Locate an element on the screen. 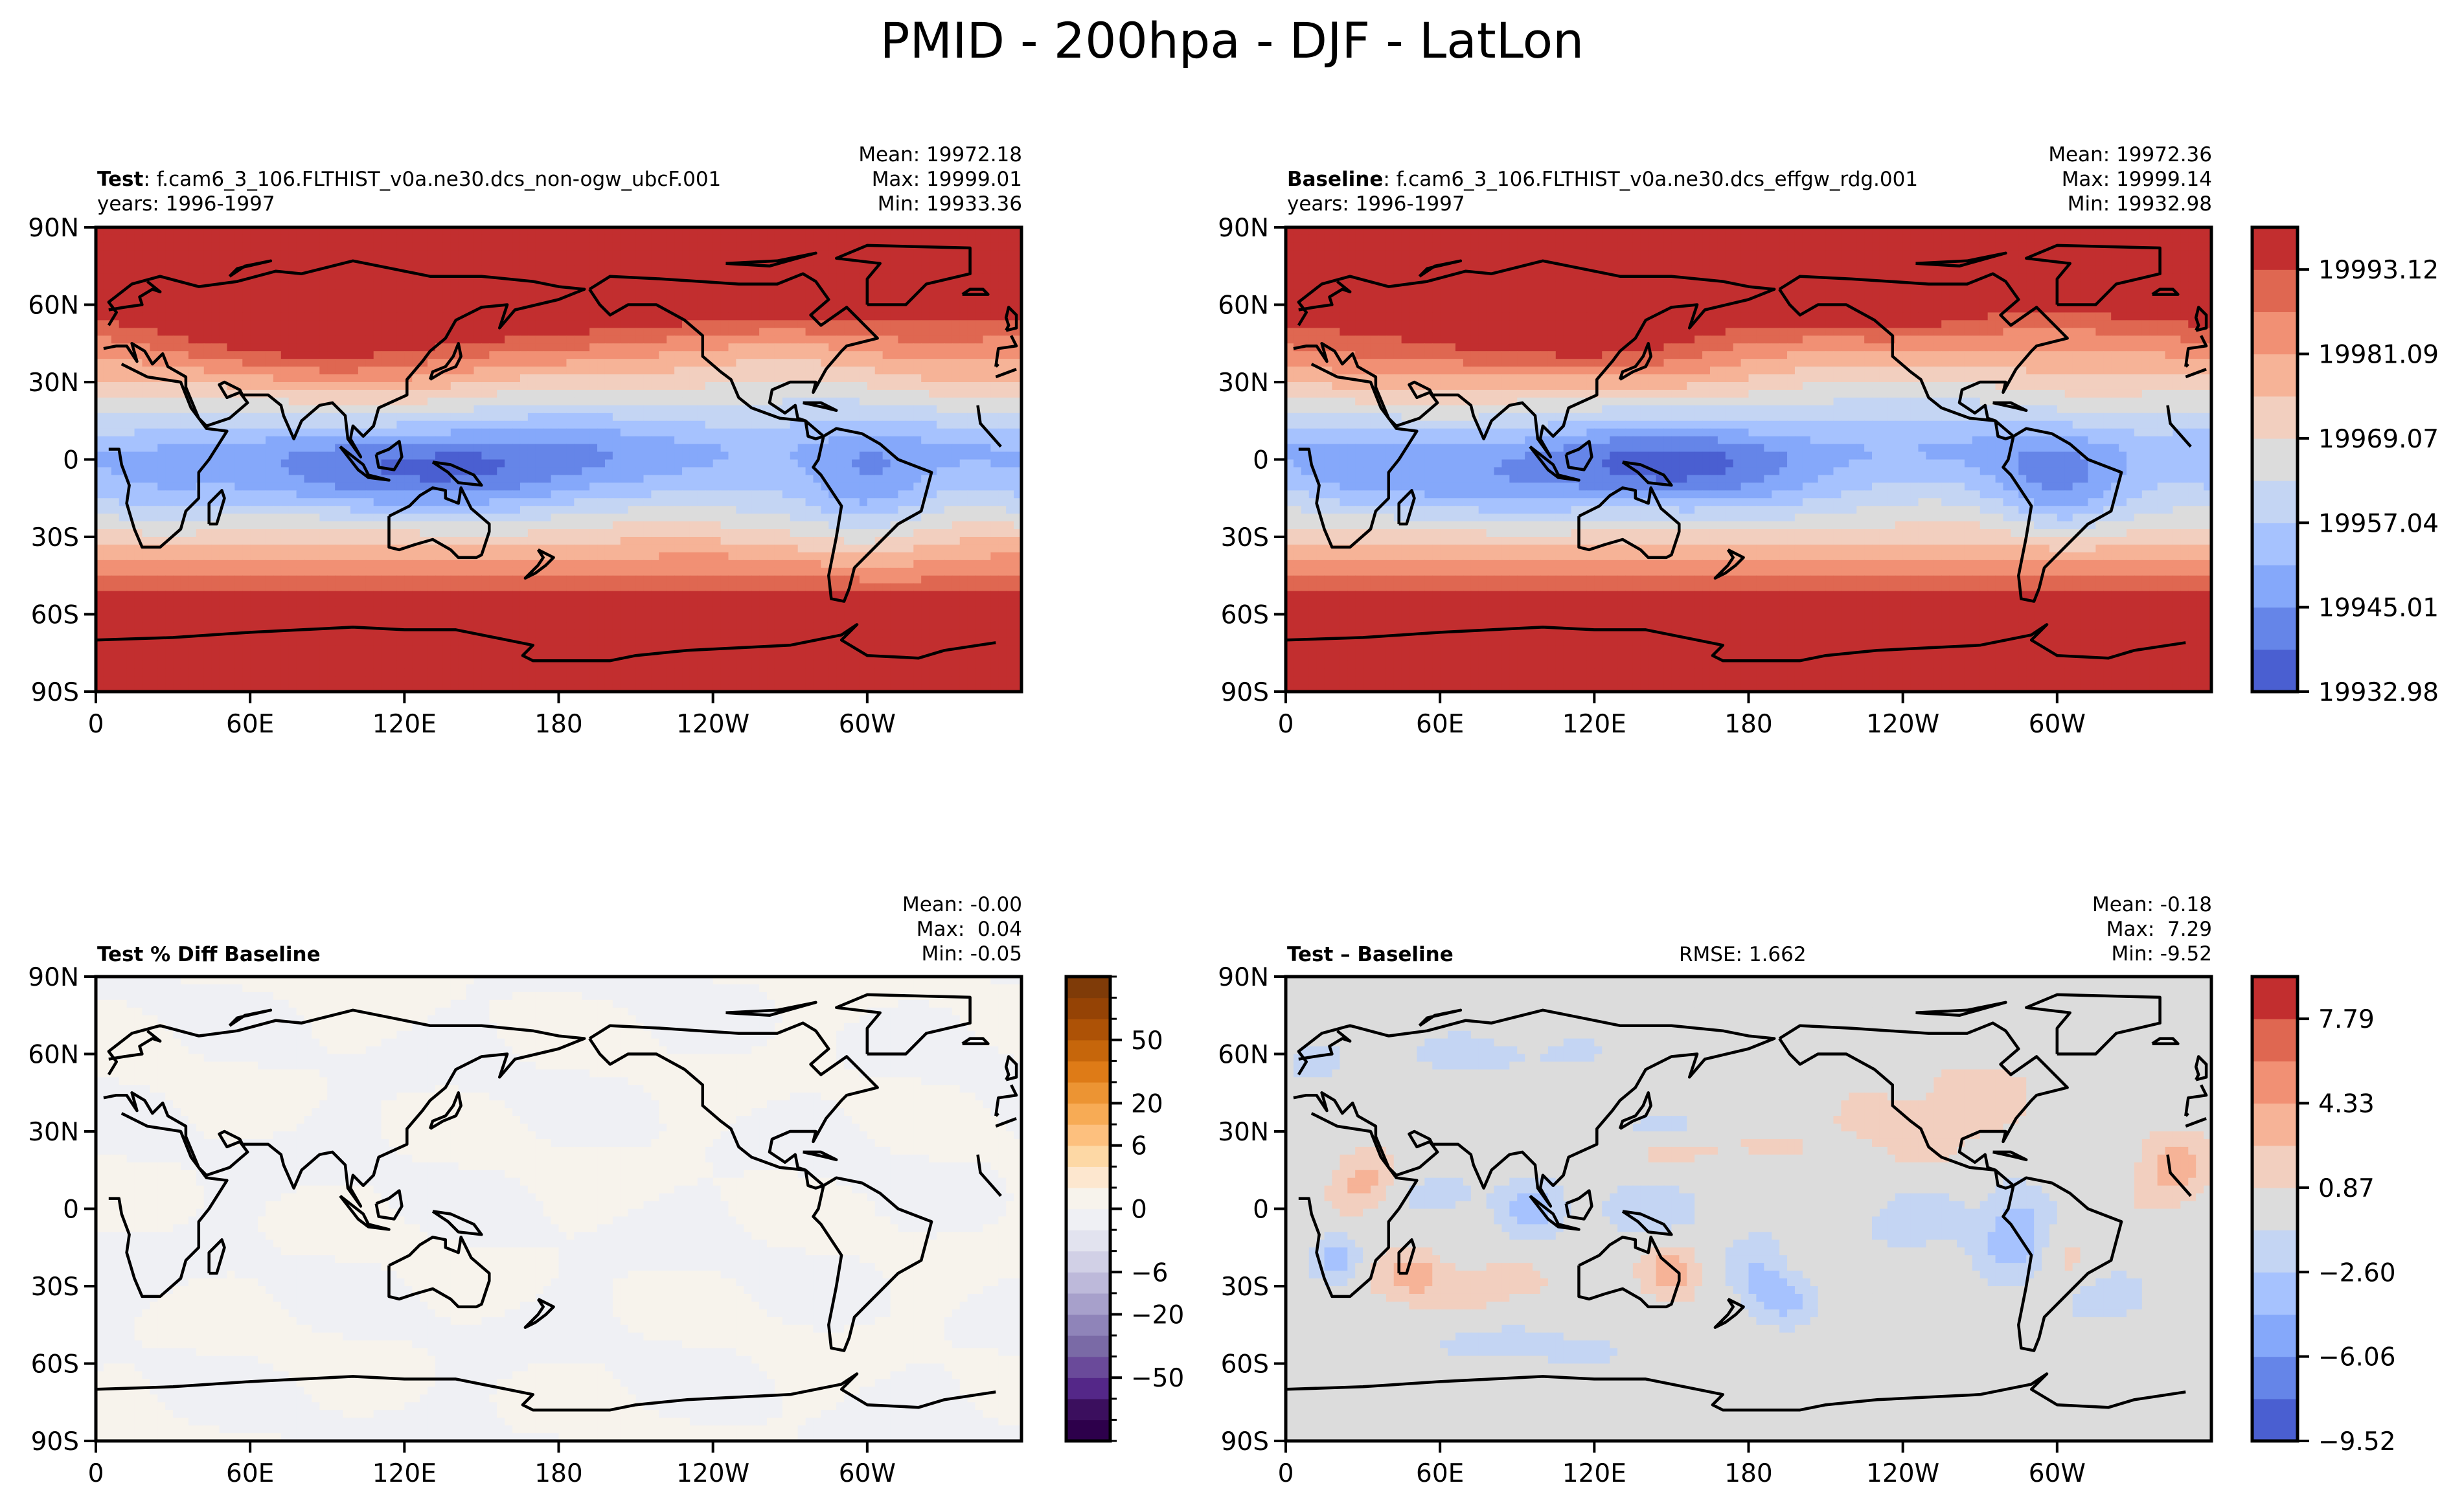 Image resolution: width=2464 pixels, height=1507 pixels. colorbar-difference: −9.52 −6.06 −2.60 0.87 4.33 7.79 is located at coordinates (2323, 1215).